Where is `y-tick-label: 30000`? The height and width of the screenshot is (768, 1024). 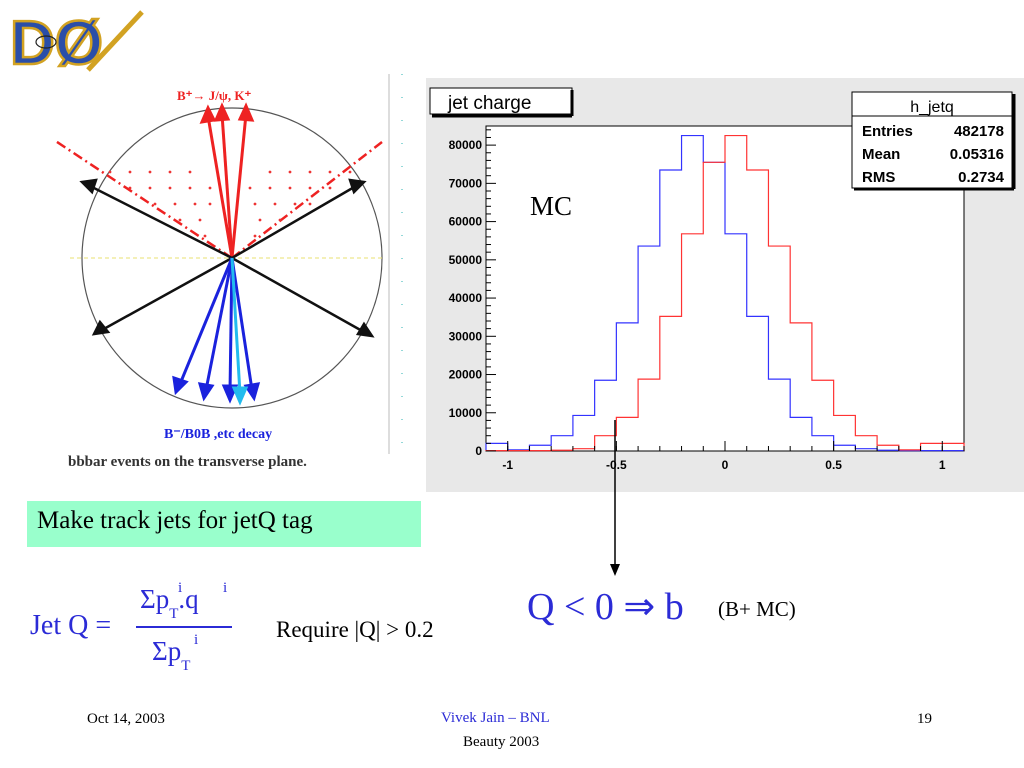
y-tick-label: 30000 is located at coordinates (466, 336).